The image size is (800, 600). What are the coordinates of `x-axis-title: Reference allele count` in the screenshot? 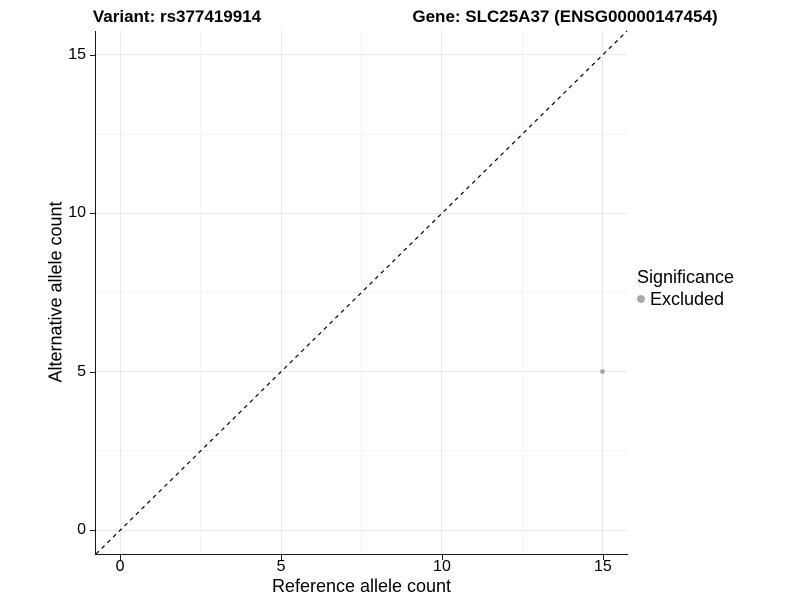 It's located at (361, 586).